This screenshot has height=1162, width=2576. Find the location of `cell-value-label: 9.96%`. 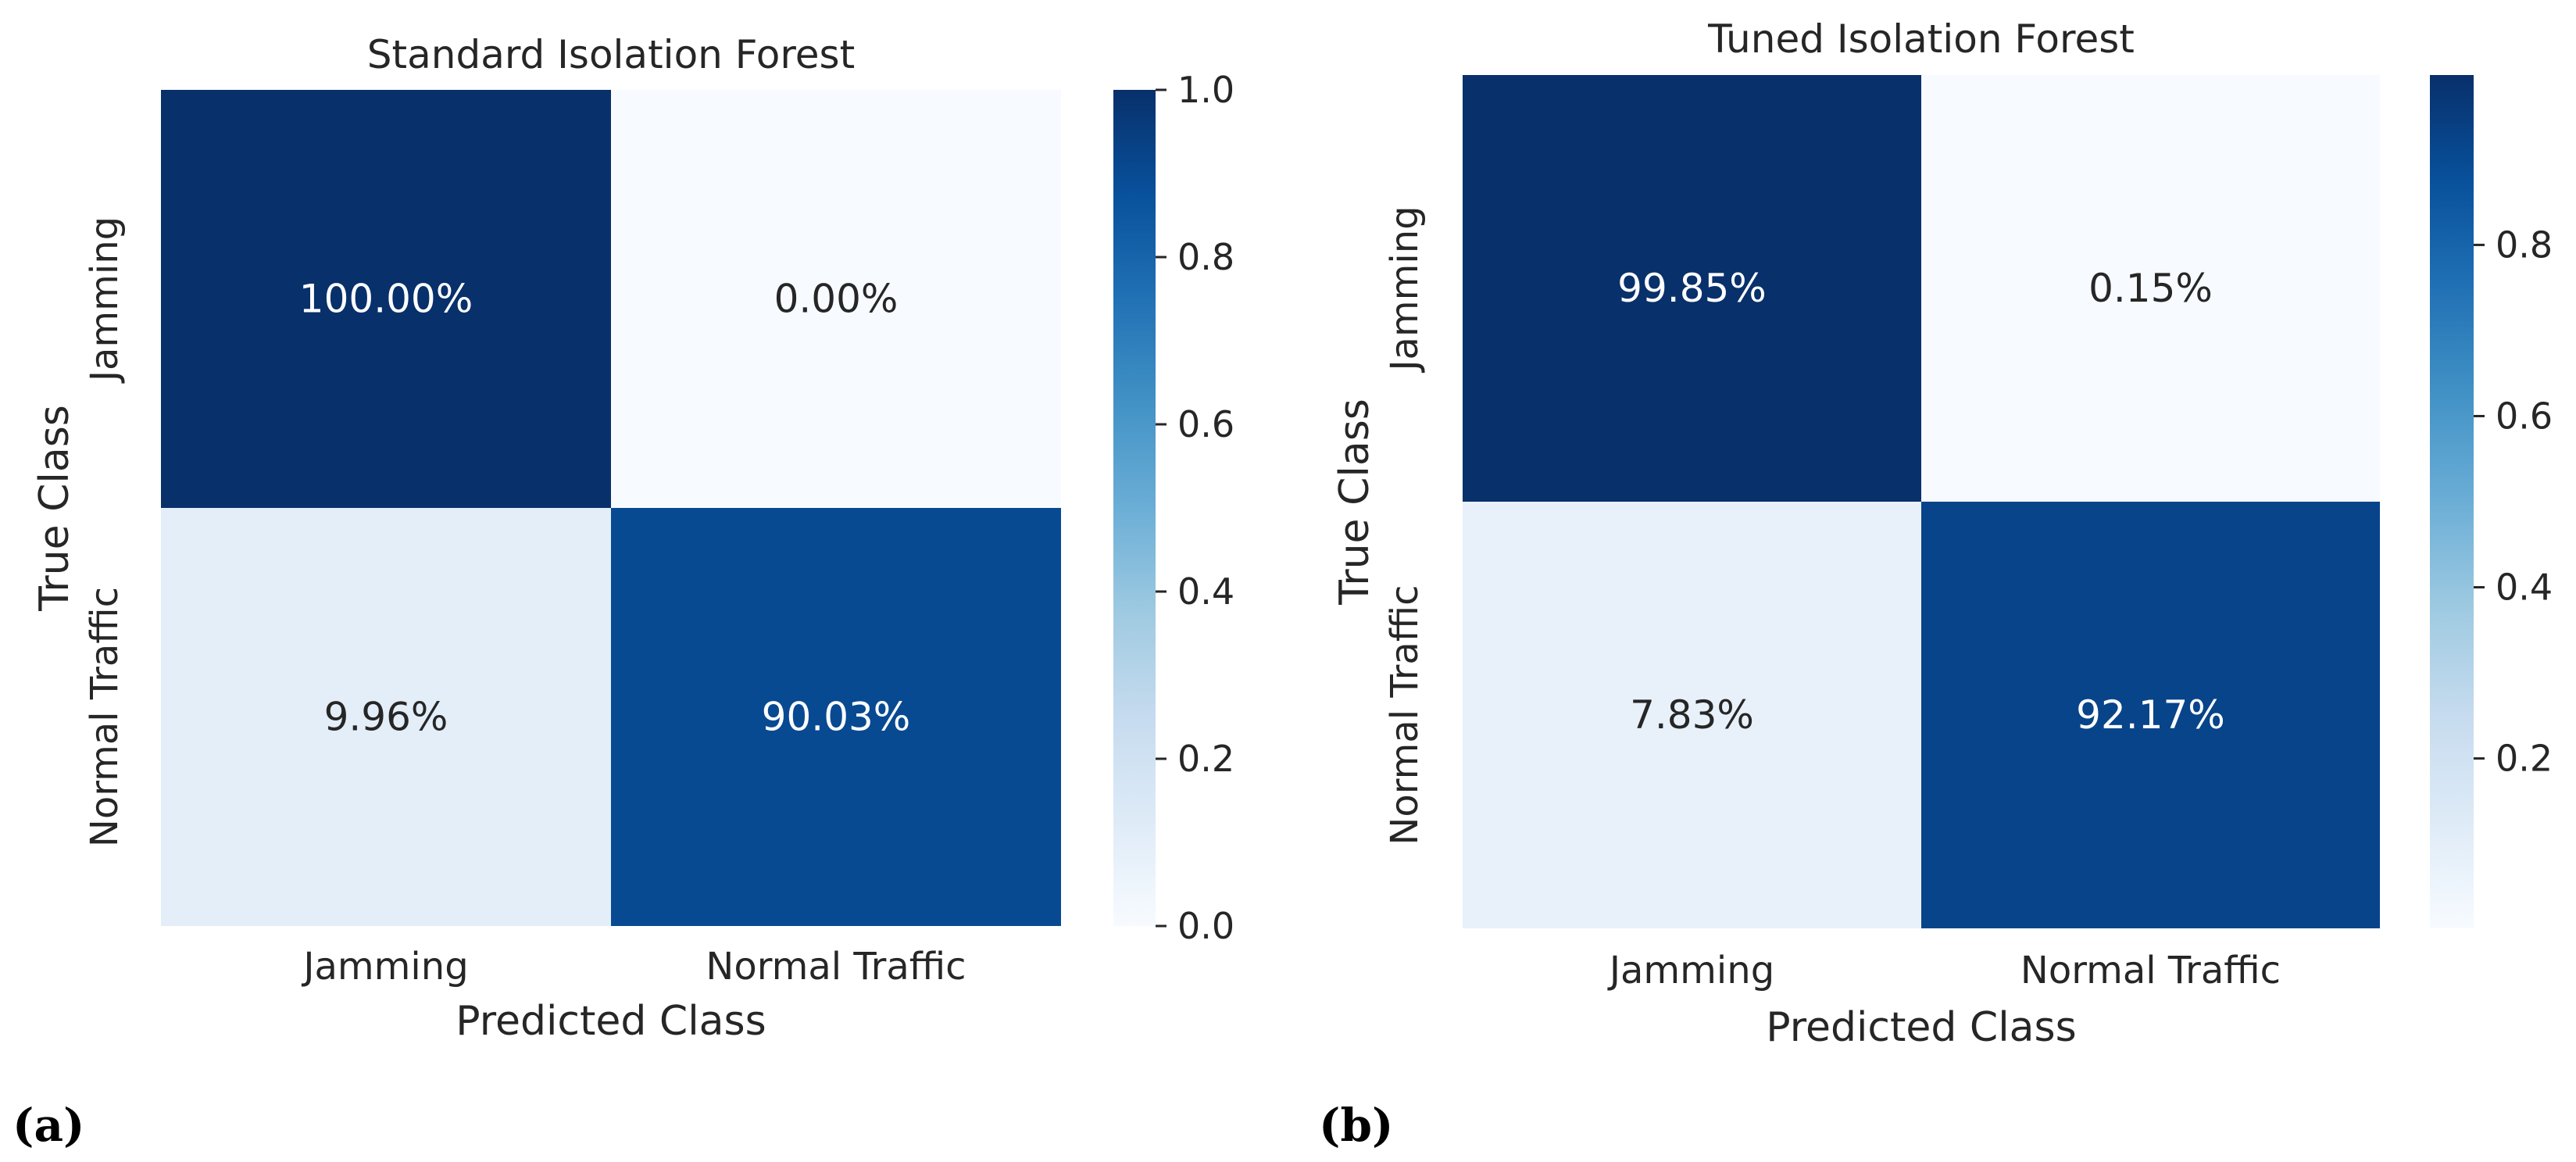

cell-value-label: 9.96% is located at coordinates (386, 717).